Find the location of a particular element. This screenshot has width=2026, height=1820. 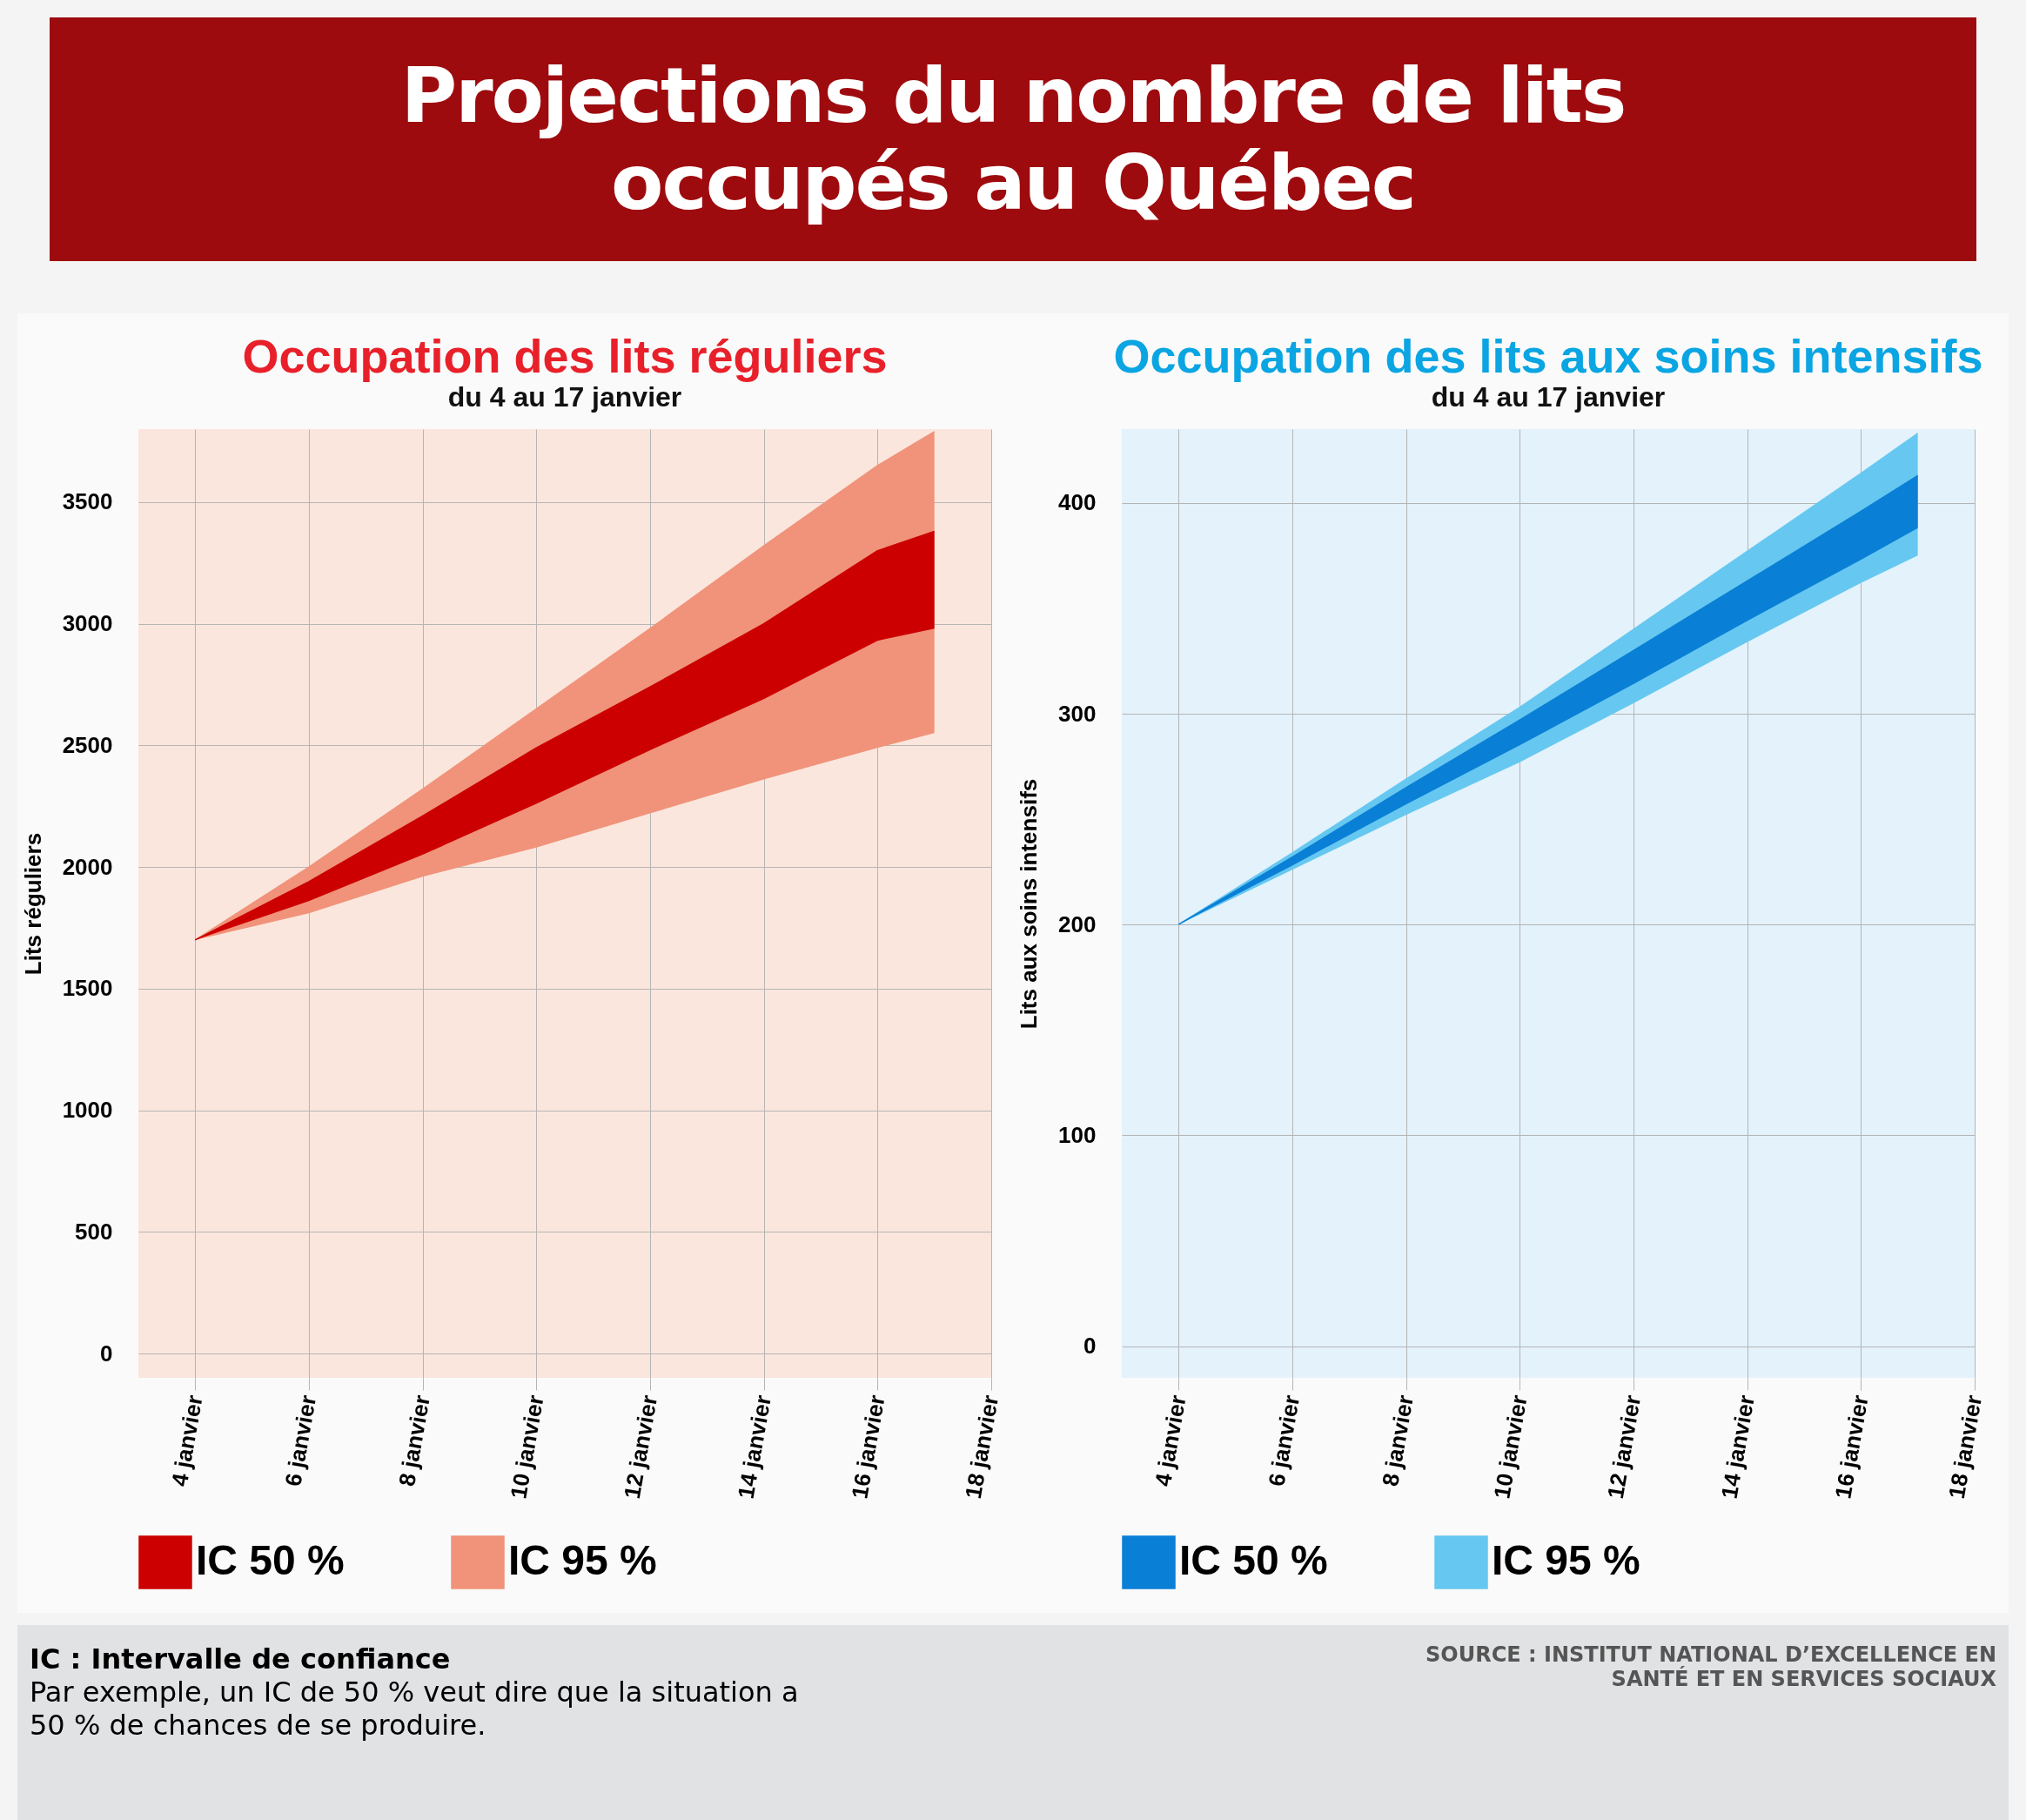

y-tick-label: 1000 is located at coordinates (87, 1110).